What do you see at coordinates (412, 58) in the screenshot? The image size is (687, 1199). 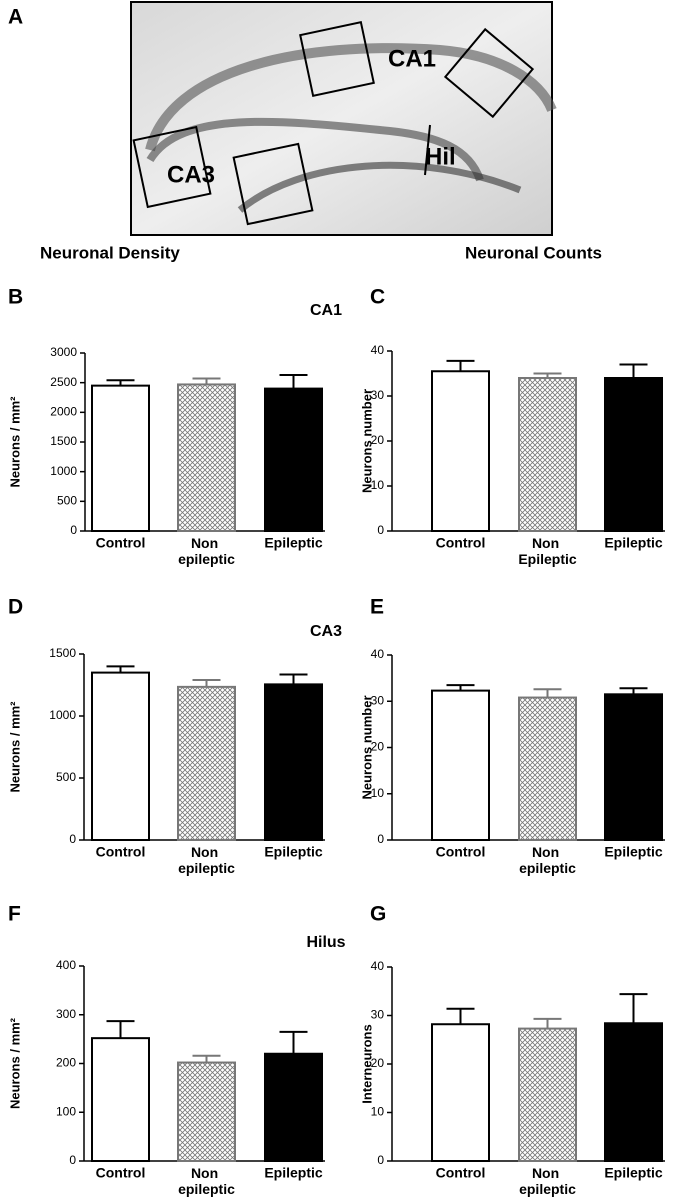 I see `image-label: CA1` at bounding box center [412, 58].